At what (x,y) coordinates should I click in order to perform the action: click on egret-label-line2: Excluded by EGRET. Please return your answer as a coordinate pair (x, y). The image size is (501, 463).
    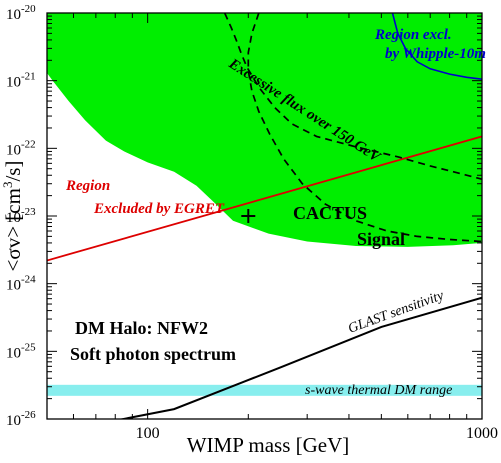
    Looking at the image, I should click on (159, 209).